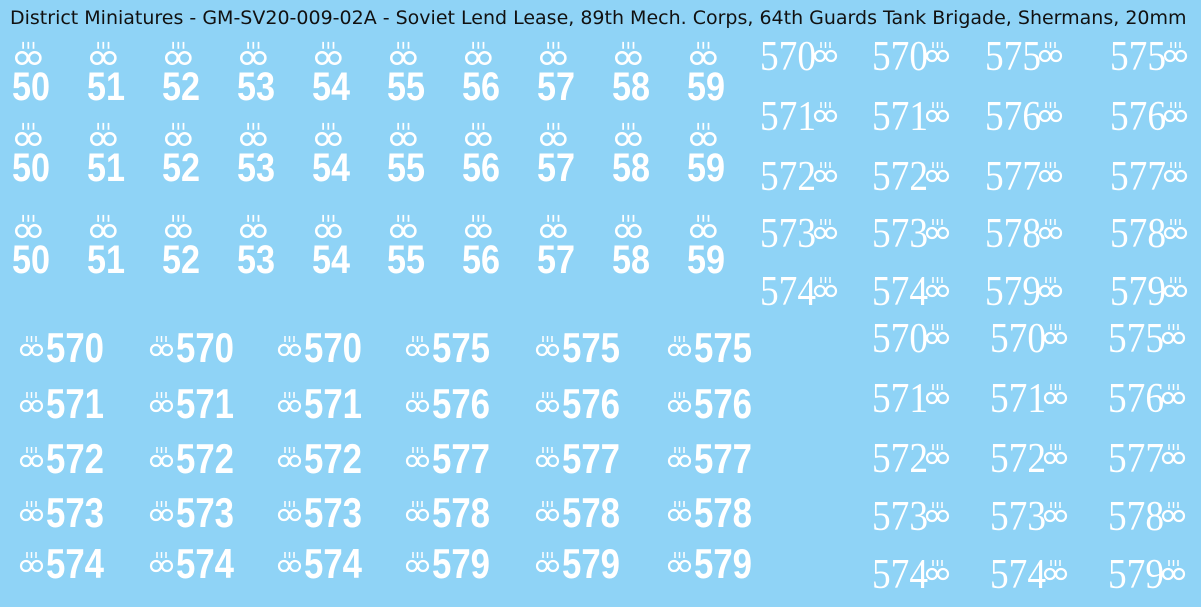 The height and width of the screenshot is (607, 1201). I want to click on decal-number: 58, so click(631, 260).